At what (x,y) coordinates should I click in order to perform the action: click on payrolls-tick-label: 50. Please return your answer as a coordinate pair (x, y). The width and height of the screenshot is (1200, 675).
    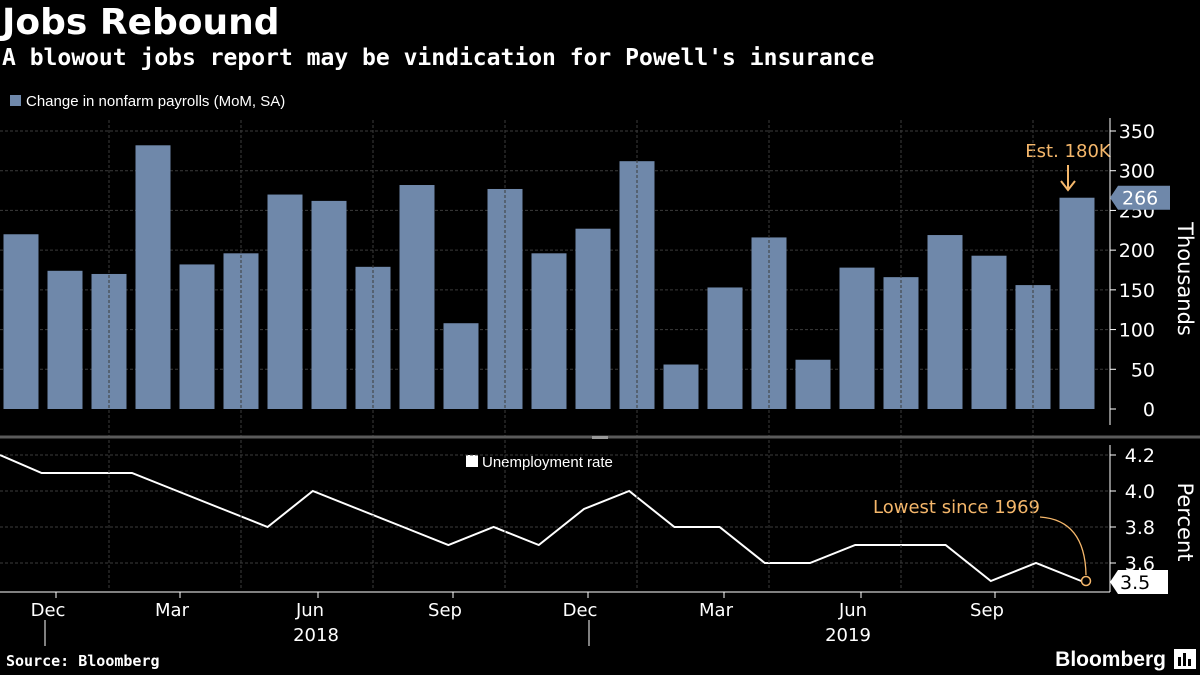
    Looking at the image, I should click on (1143, 370).